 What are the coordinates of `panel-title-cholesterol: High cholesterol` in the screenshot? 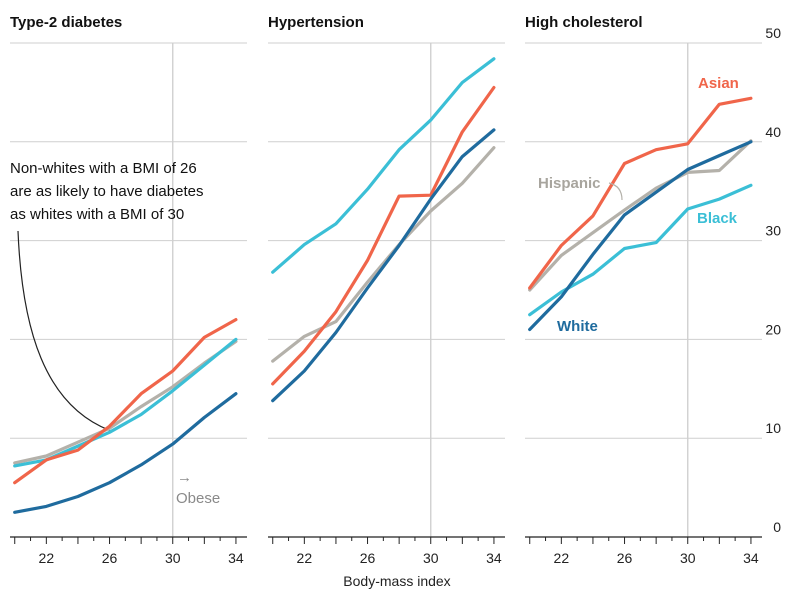 It's located at (584, 22).